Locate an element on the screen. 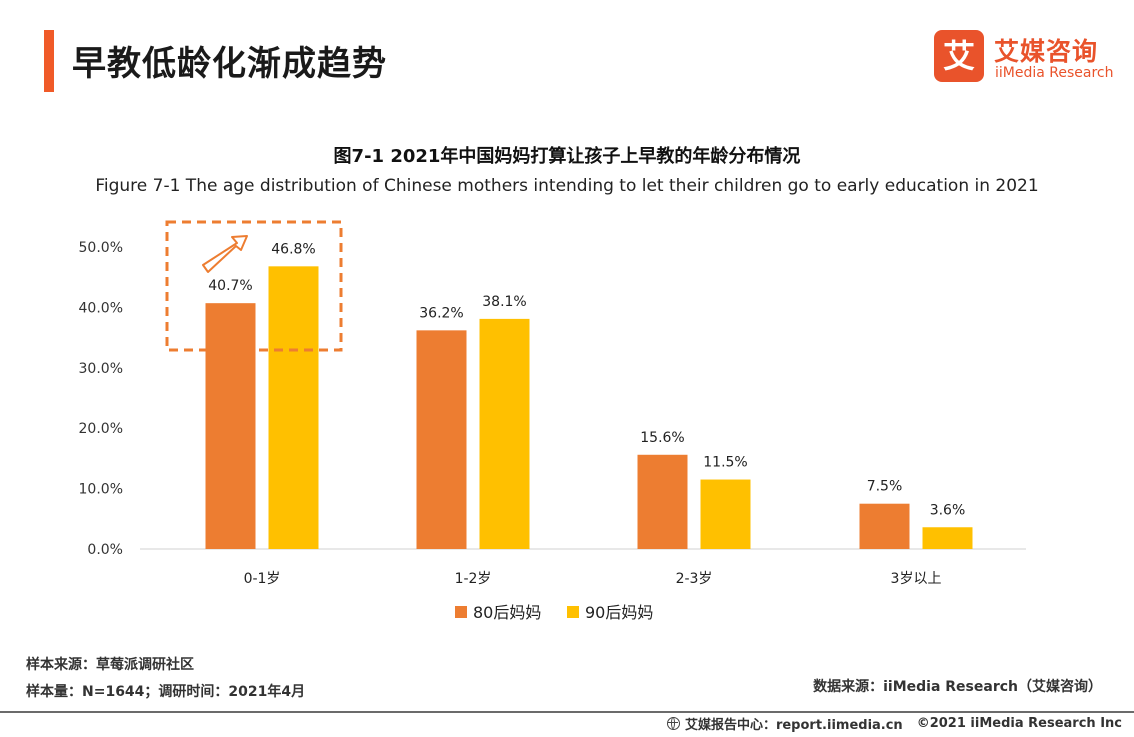  y-tick-label: 40.0% is located at coordinates (101, 308).